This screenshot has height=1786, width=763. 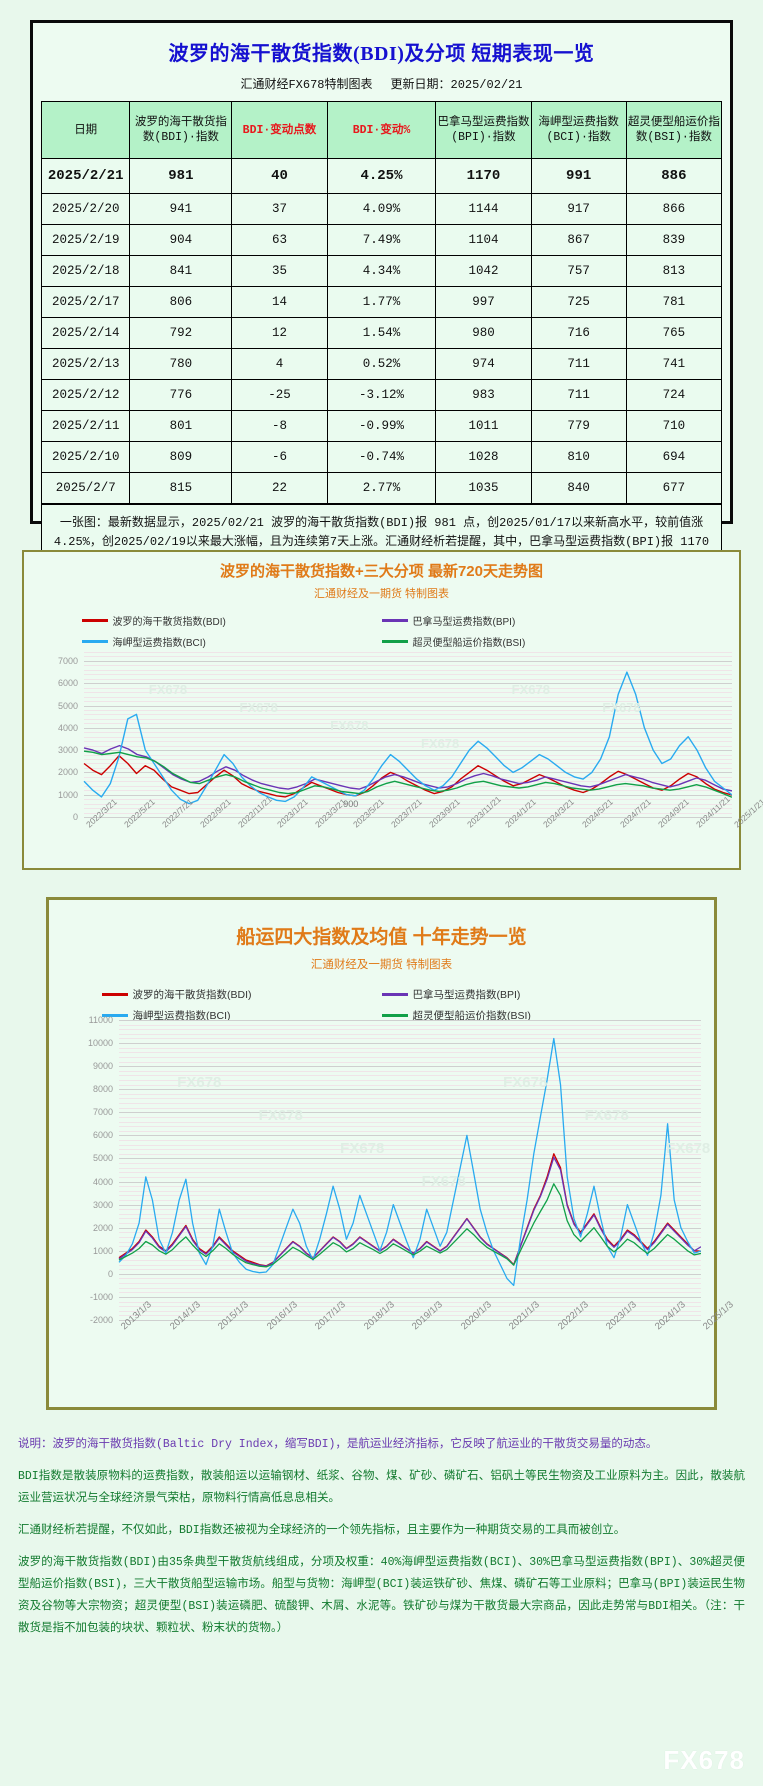 I want to click on cell-bci: 991, so click(x=578, y=176).